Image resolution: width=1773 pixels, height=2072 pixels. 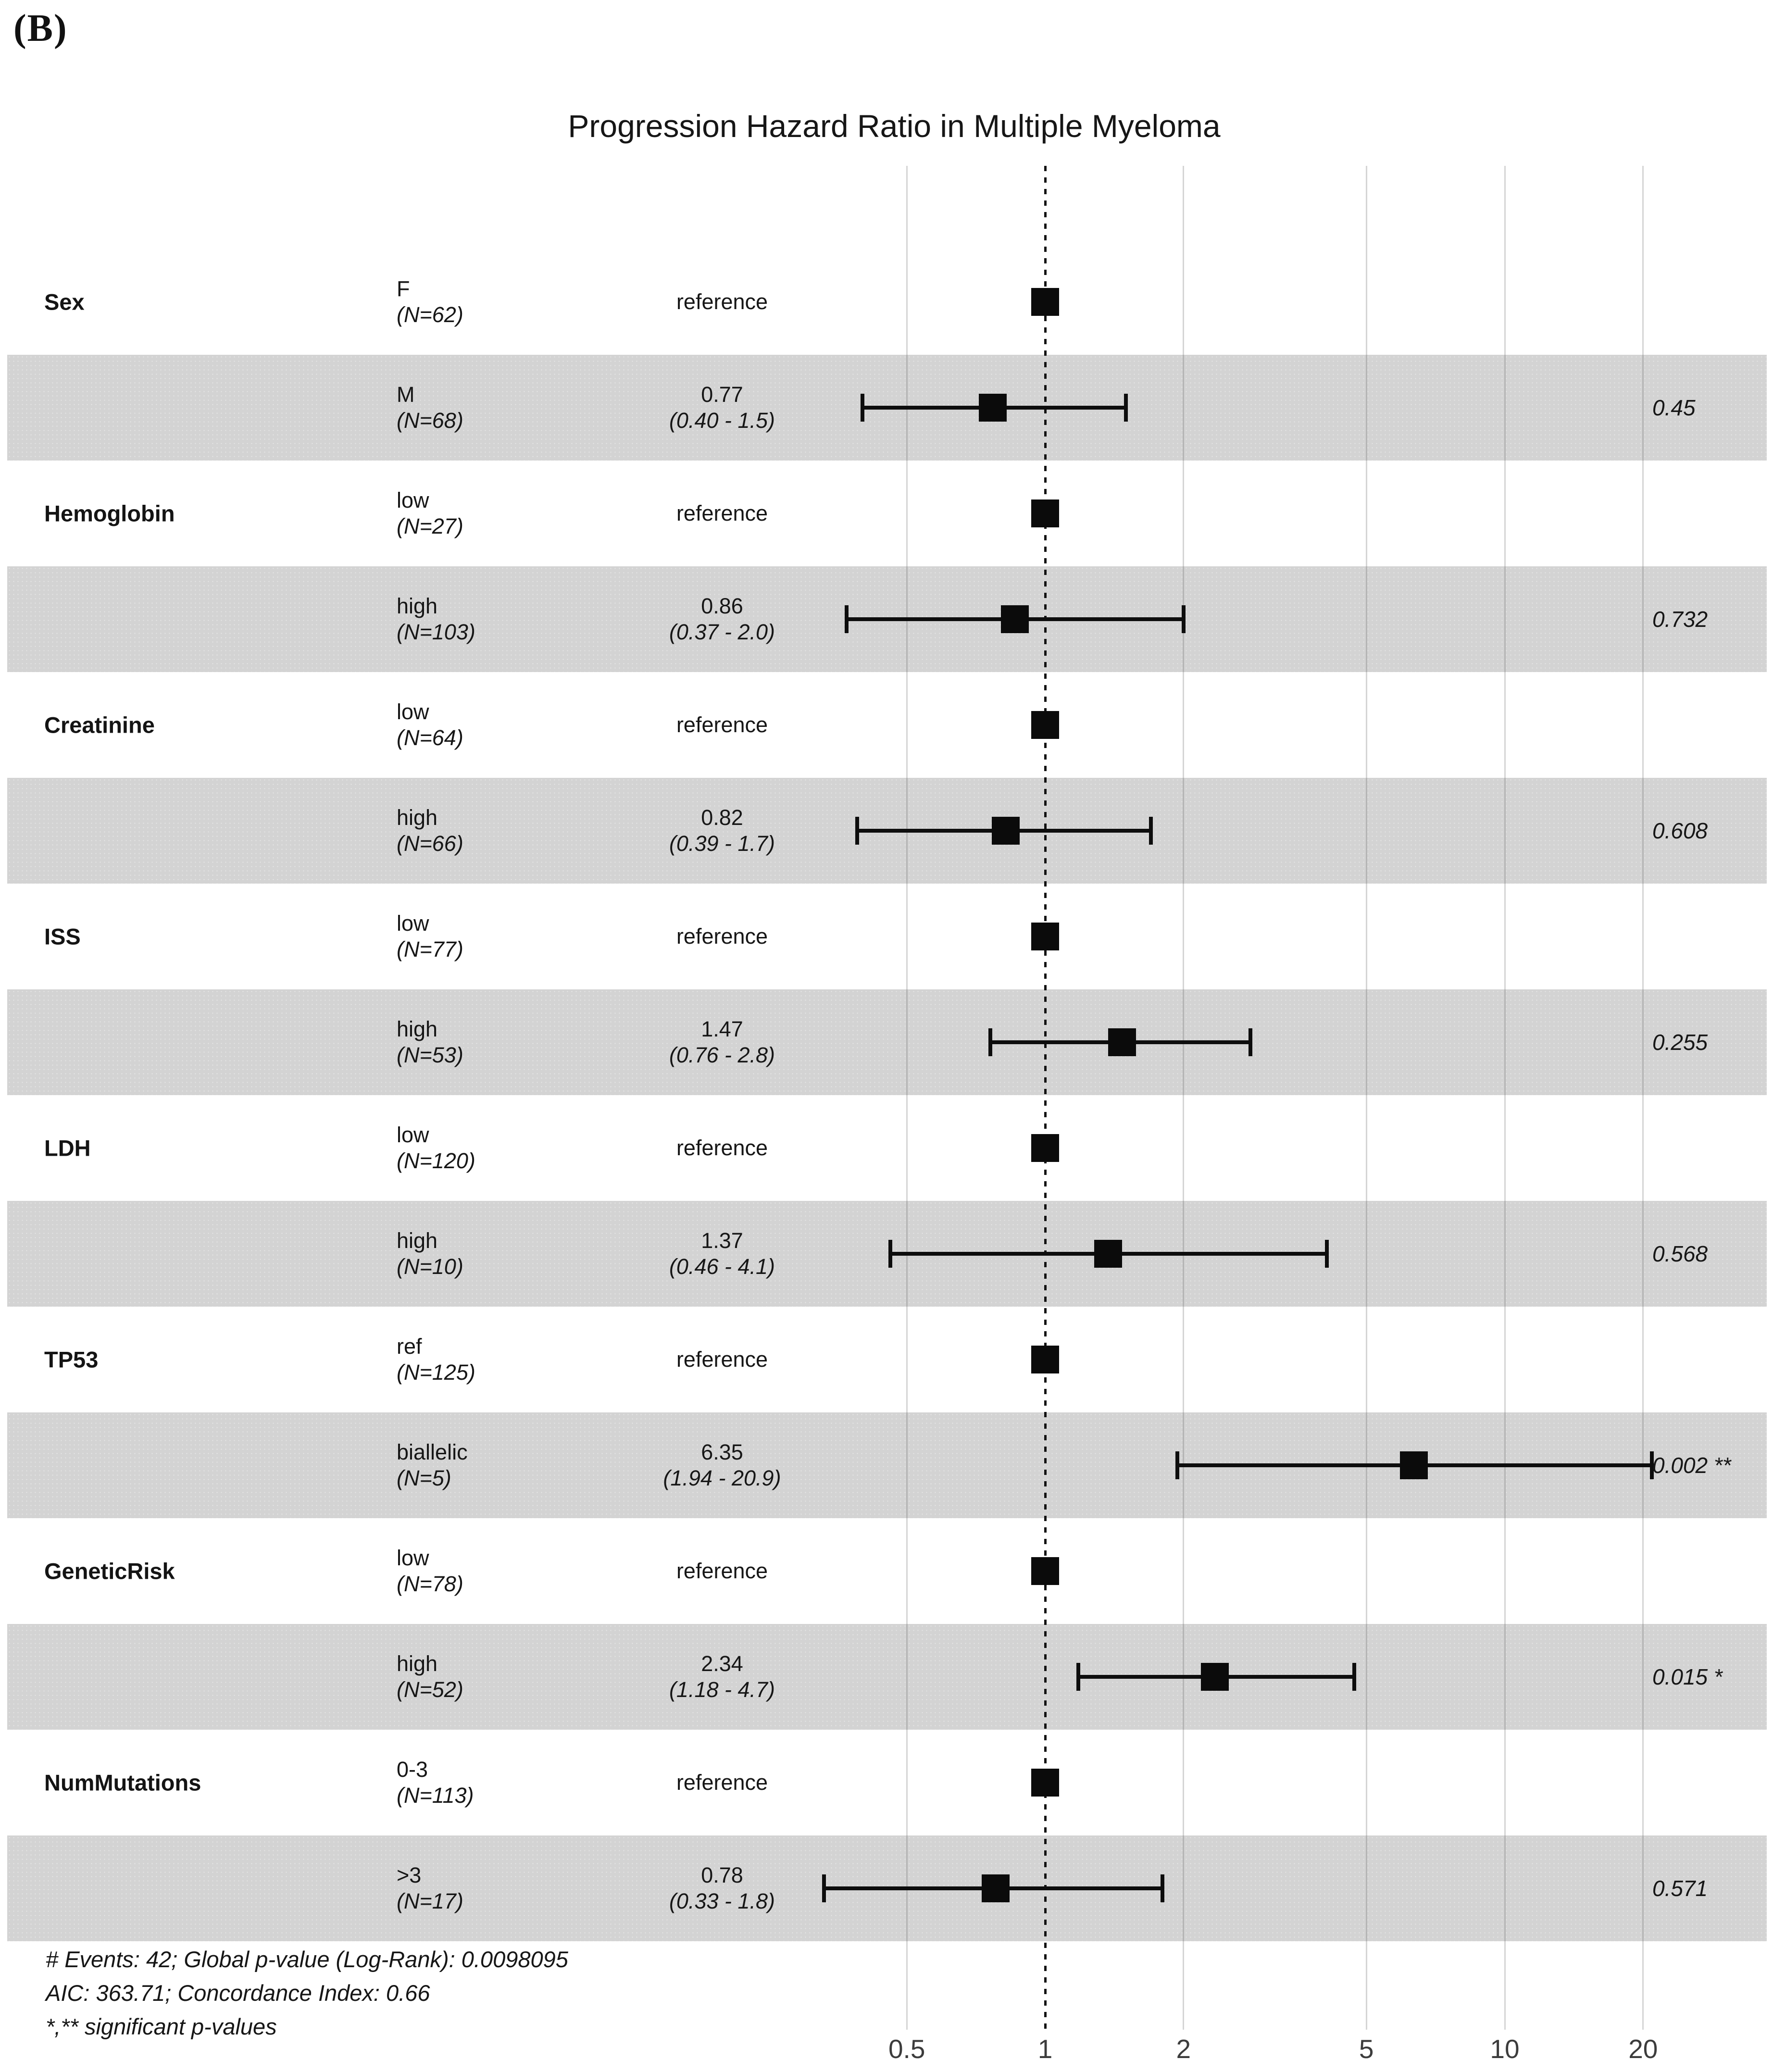 I want to click on level-label: high (N=53), so click(x=430, y=1042).